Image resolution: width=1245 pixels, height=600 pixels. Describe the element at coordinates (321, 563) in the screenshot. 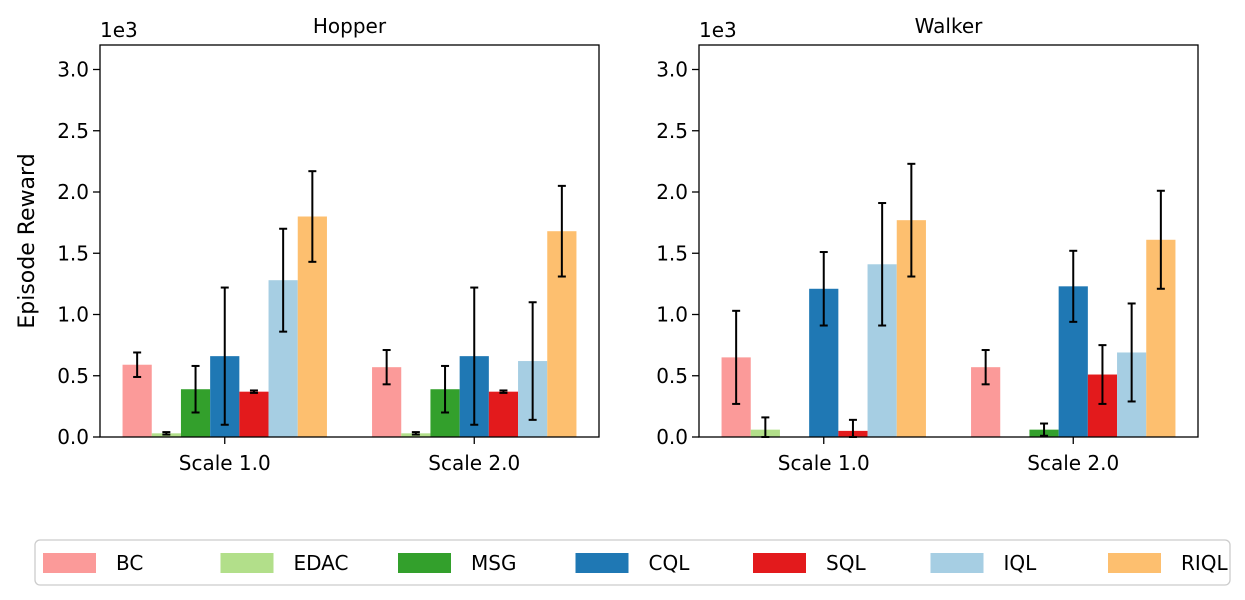

I see `legend-label-edac: EDAC` at that location.